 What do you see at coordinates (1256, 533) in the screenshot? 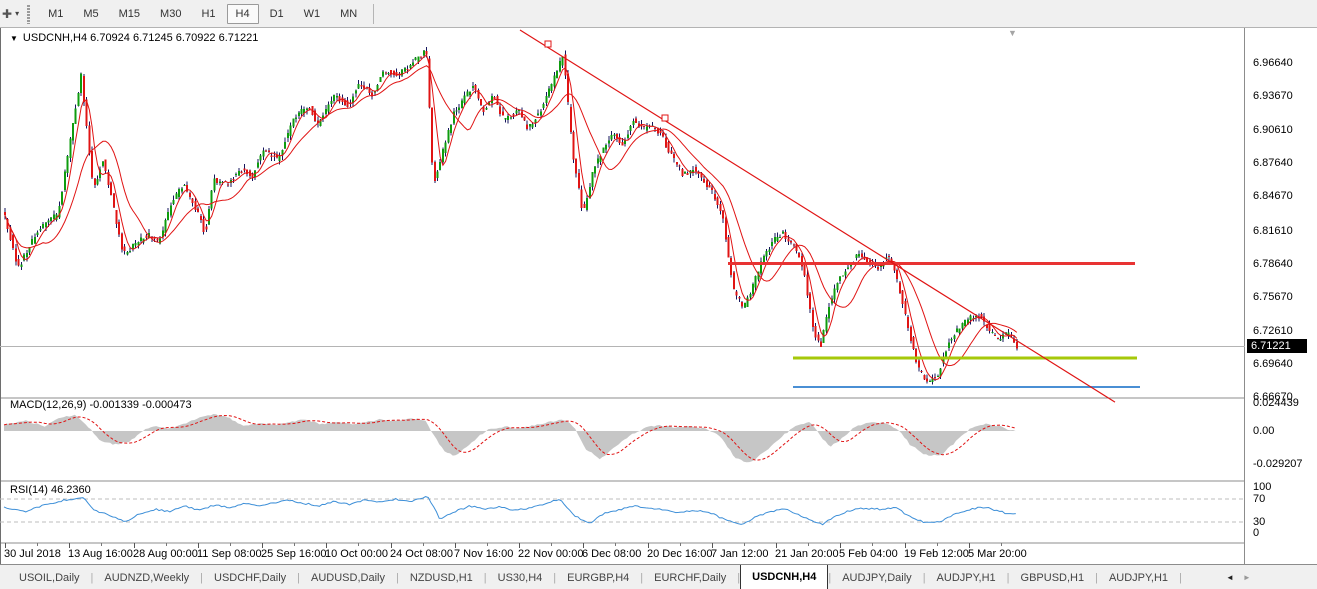
I see `rsi-axis-label: 0` at bounding box center [1256, 533].